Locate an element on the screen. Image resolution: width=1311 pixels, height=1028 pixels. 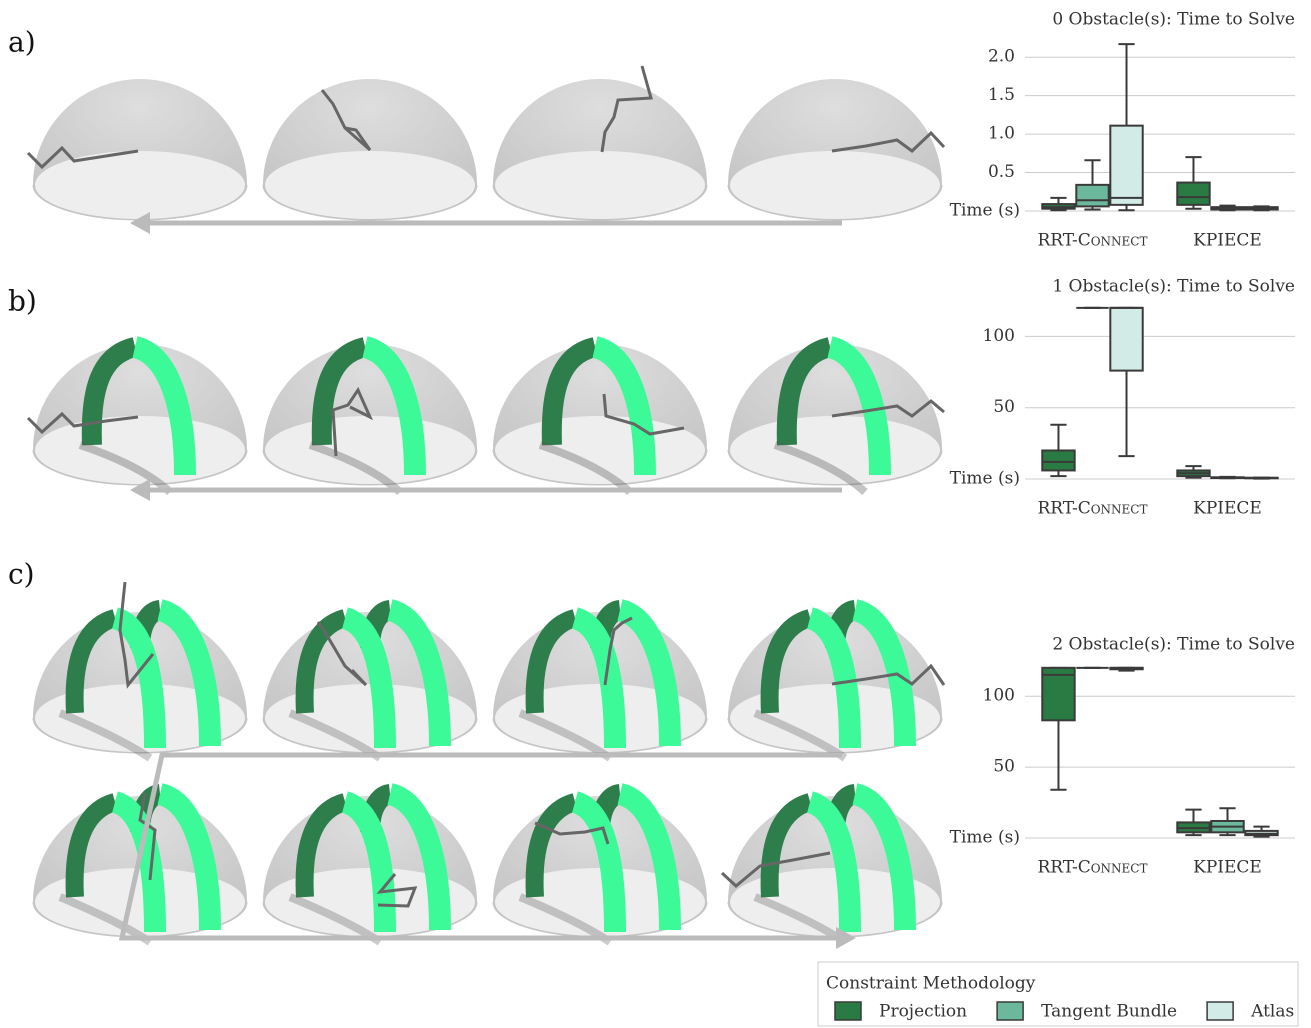
chart-title: 2 Obstacle(s): Time to Solve is located at coordinates (1173, 645).